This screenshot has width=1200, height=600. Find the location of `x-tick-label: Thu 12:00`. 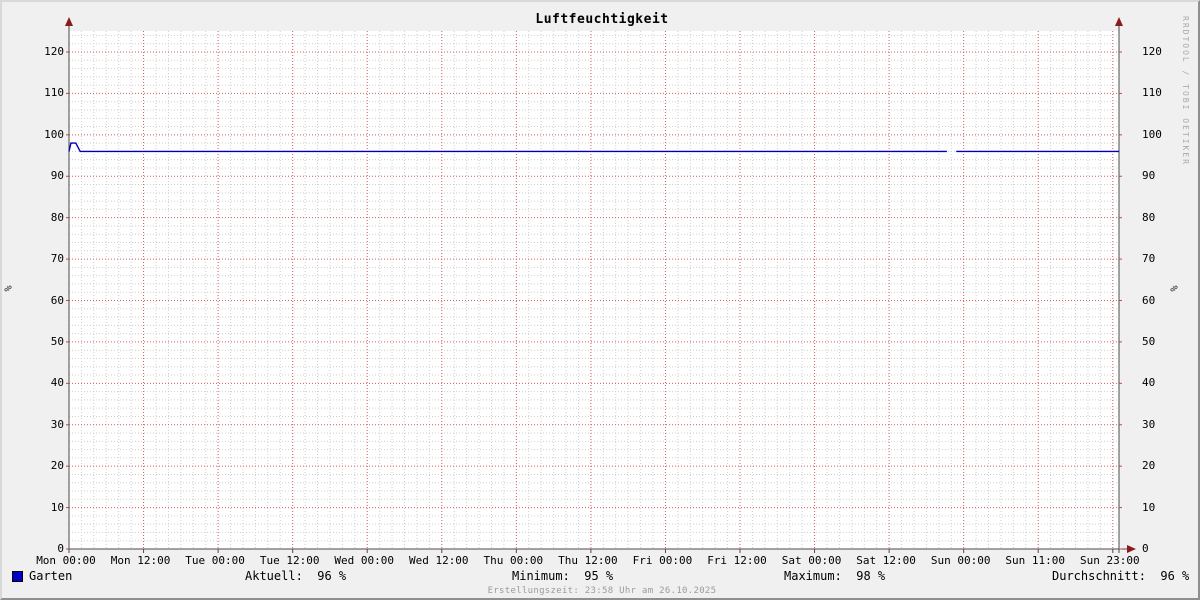

x-tick-label: Thu 12:00 is located at coordinates (588, 560).